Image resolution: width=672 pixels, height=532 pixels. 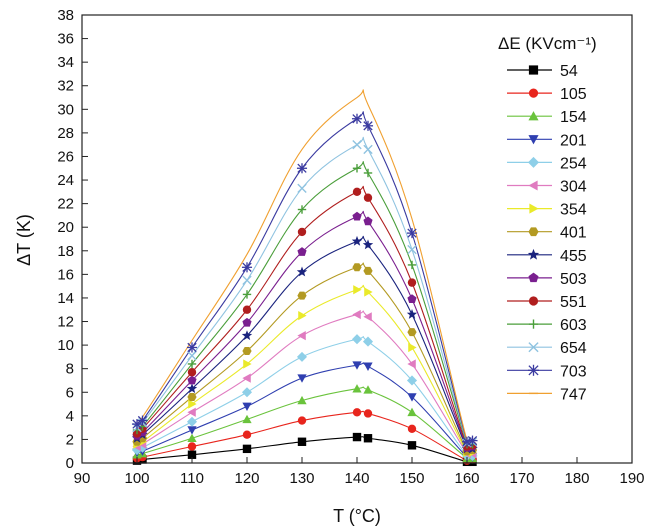 I want to click on legend-label-401: 401, so click(x=573, y=233).